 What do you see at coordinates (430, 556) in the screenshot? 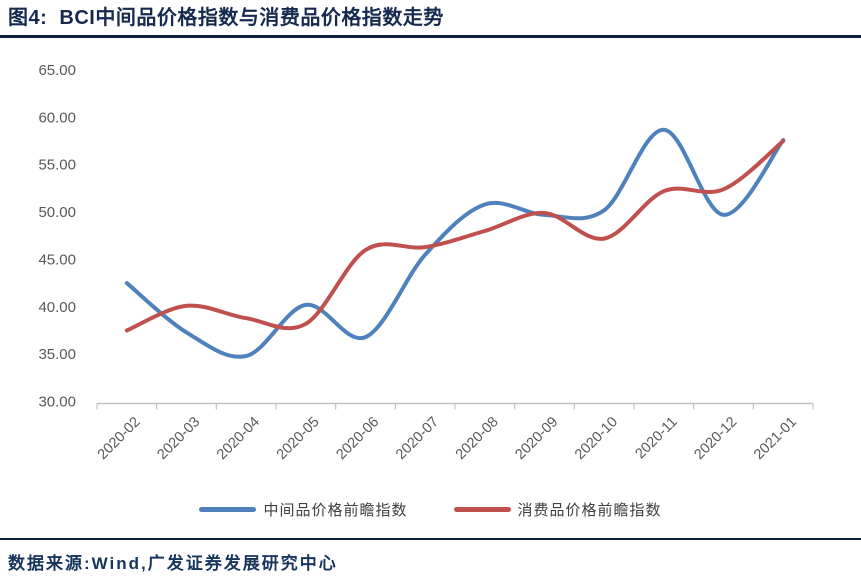
I see `figure-footer: 数据来源:Wind,广发证券发展研究中心` at bounding box center [430, 556].